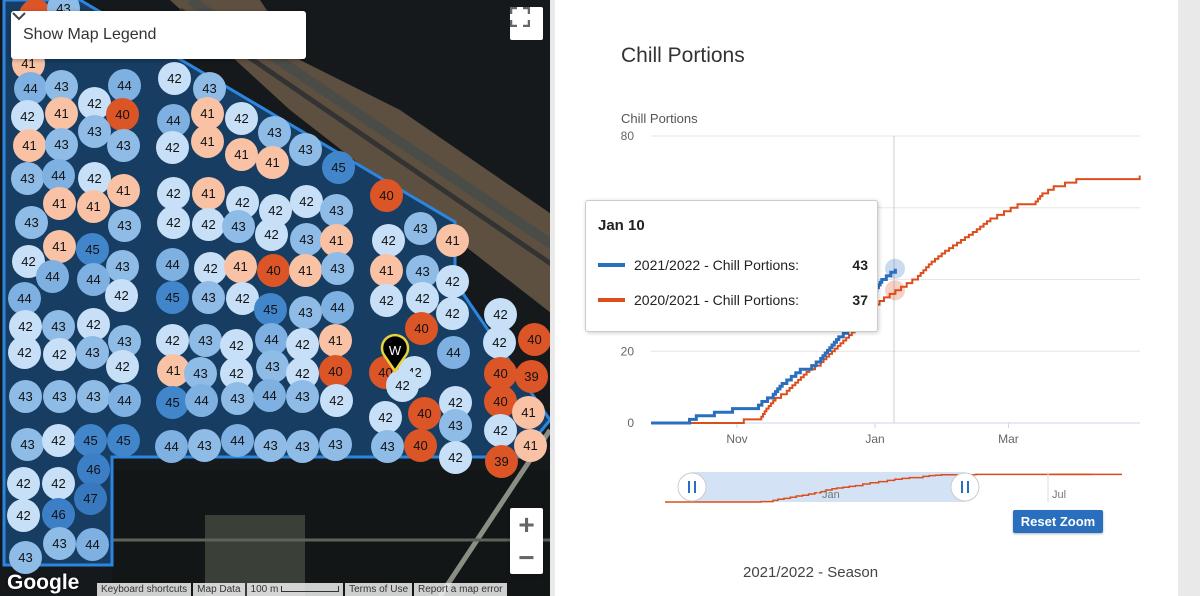  I want to click on block-marker: 47, so click(90, 498).